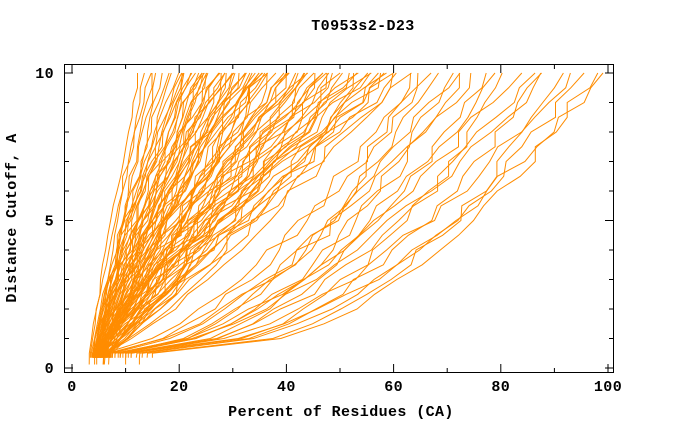  Describe the element at coordinates (344, 387) in the screenshot. I see `x-tick-labels: 0 20 40 60 80 100` at that location.